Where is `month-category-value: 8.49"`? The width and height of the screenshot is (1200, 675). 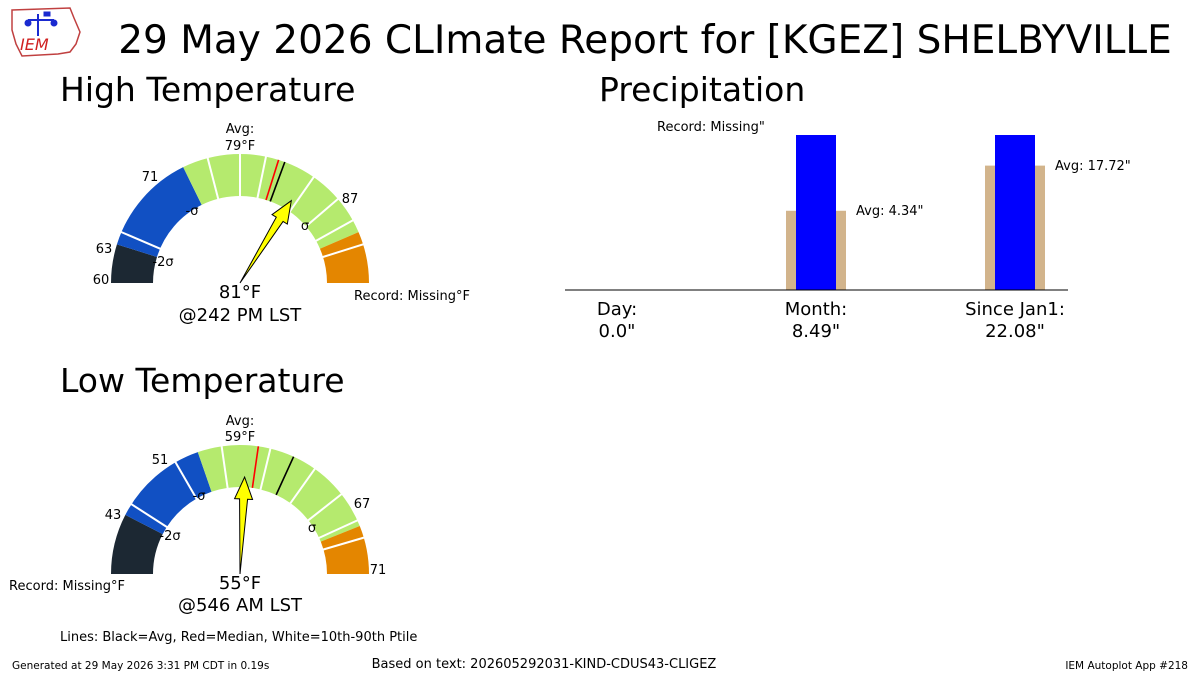
month-category-value: 8.49" is located at coordinates (816, 331).